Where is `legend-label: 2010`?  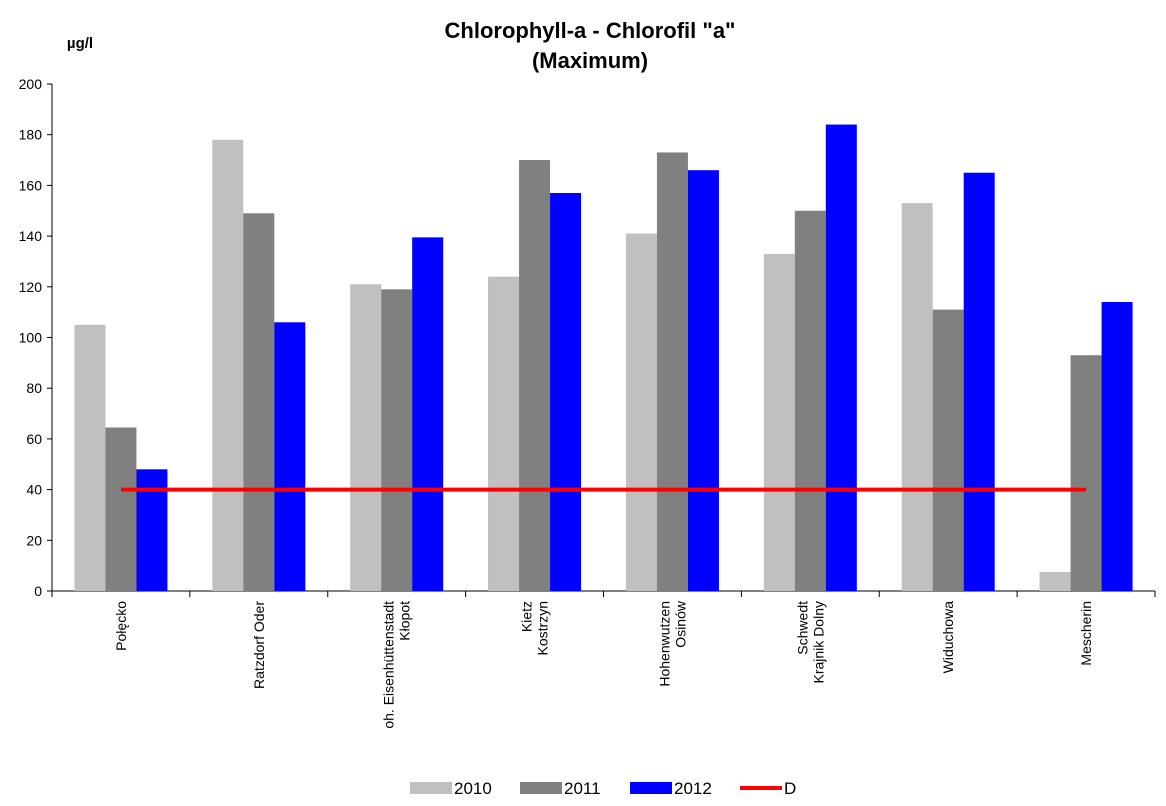
legend-label: 2010 is located at coordinates (473, 788).